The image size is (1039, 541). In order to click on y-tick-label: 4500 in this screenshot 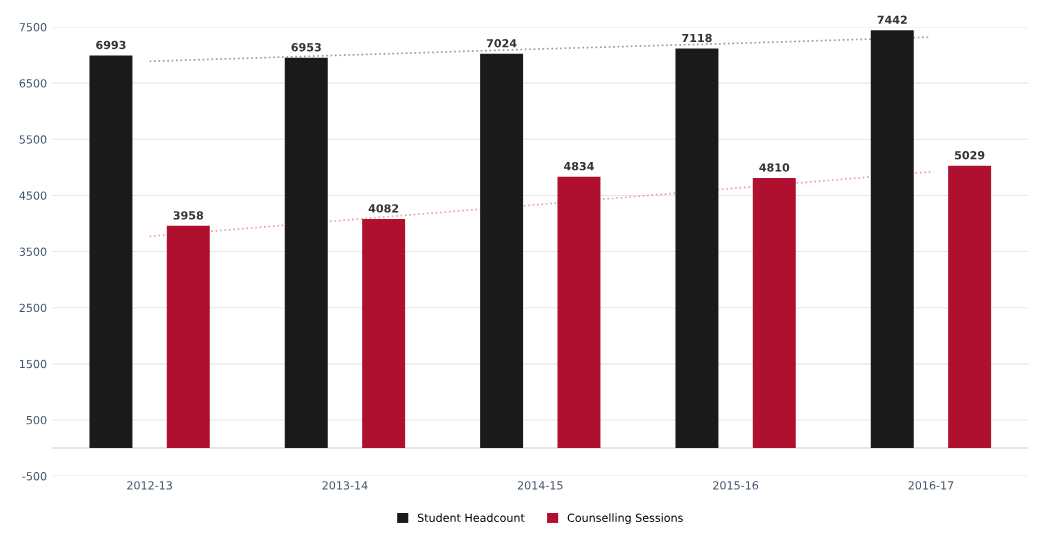, I will do `click(33, 195)`.